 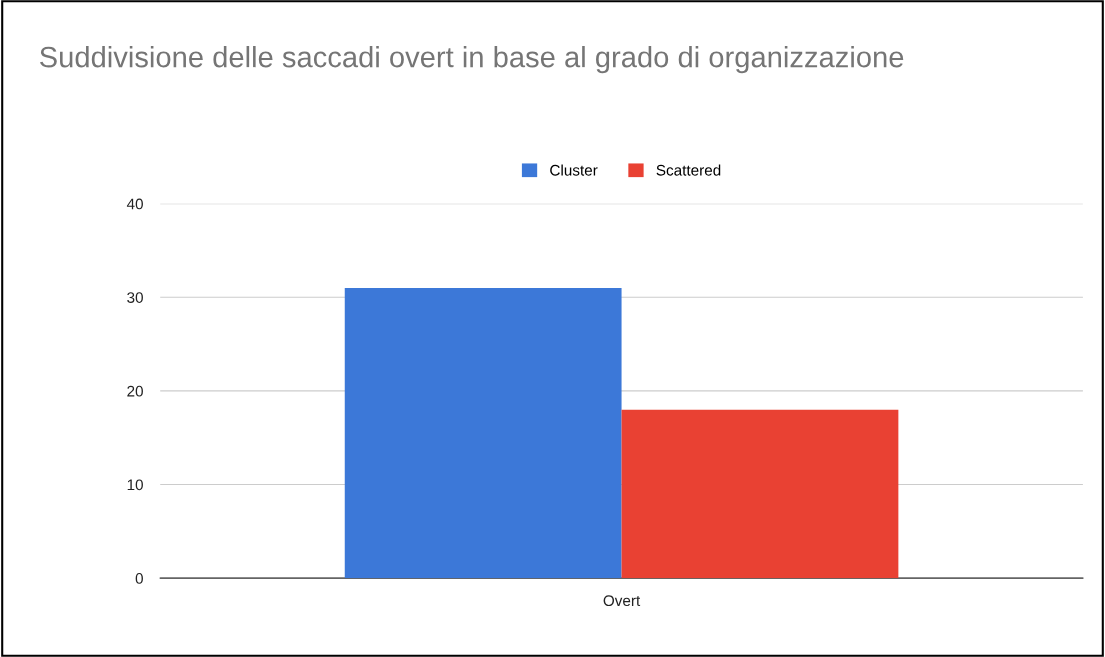 What do you see at coordinates (688, 170) in the screenshot?
I see `legend-label: Scattered` at bounding box center [688, 170].